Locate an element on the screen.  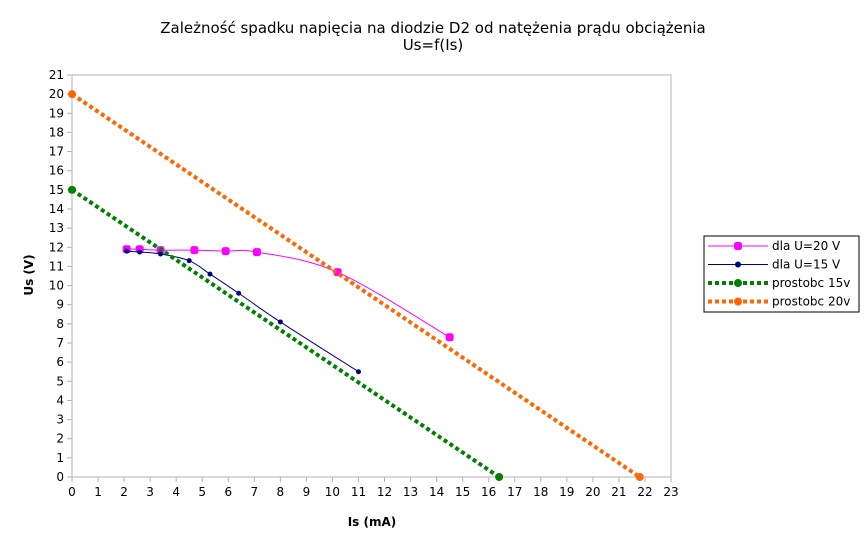
legend-label: prostobc 15v is located at coordinates (811, 283).